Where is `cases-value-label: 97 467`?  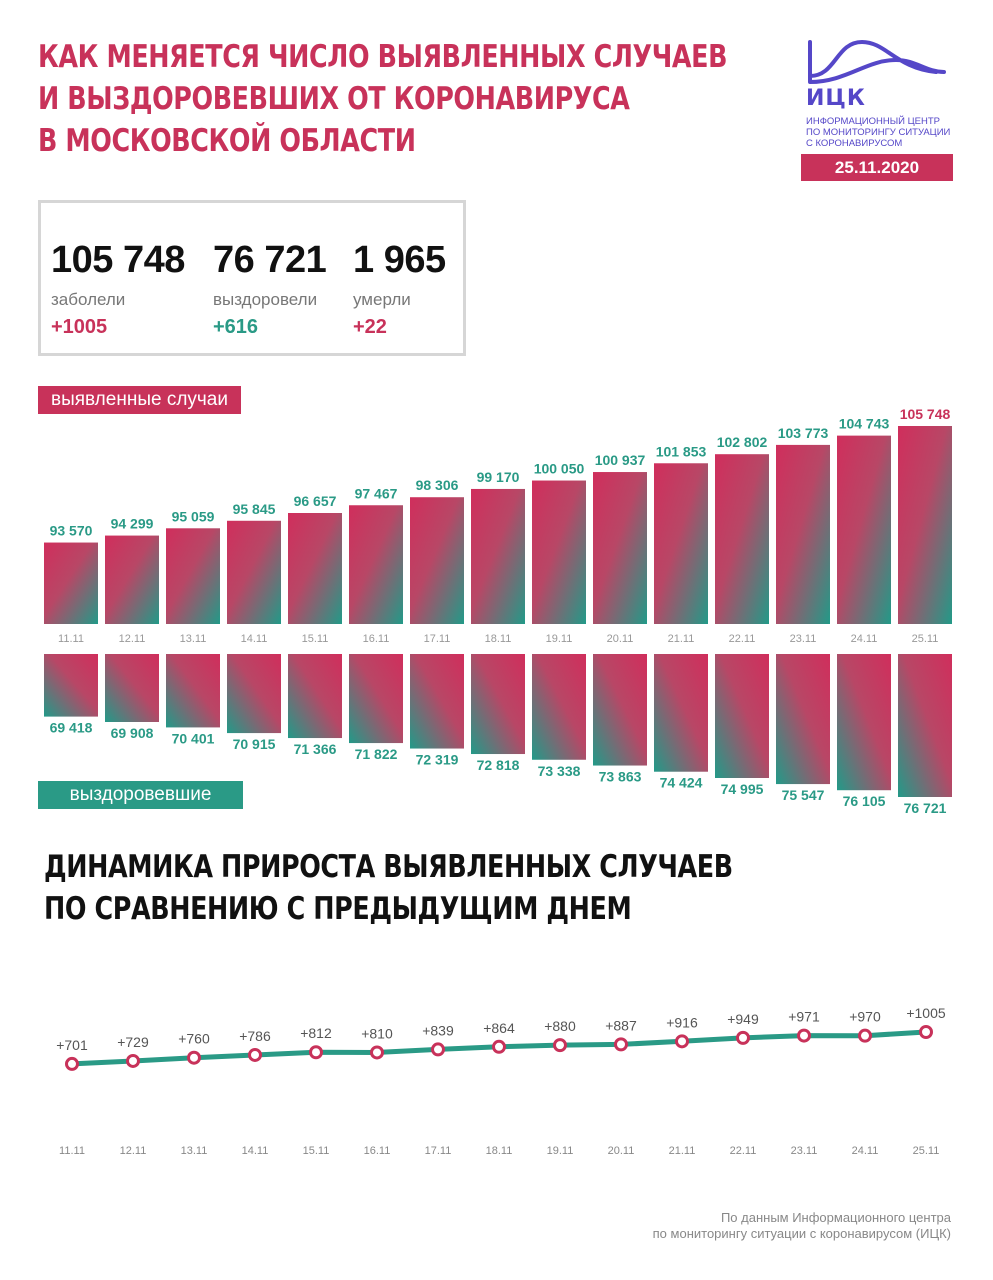
cases-value-label: 97 467 is located at coordinates (376, 493).